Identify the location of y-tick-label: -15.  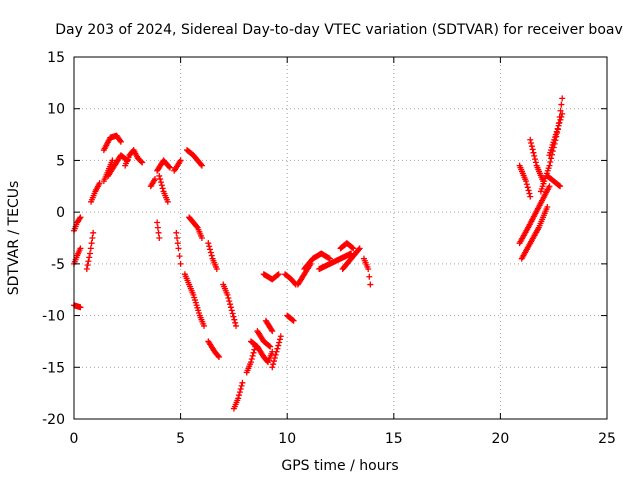
(53, 368).